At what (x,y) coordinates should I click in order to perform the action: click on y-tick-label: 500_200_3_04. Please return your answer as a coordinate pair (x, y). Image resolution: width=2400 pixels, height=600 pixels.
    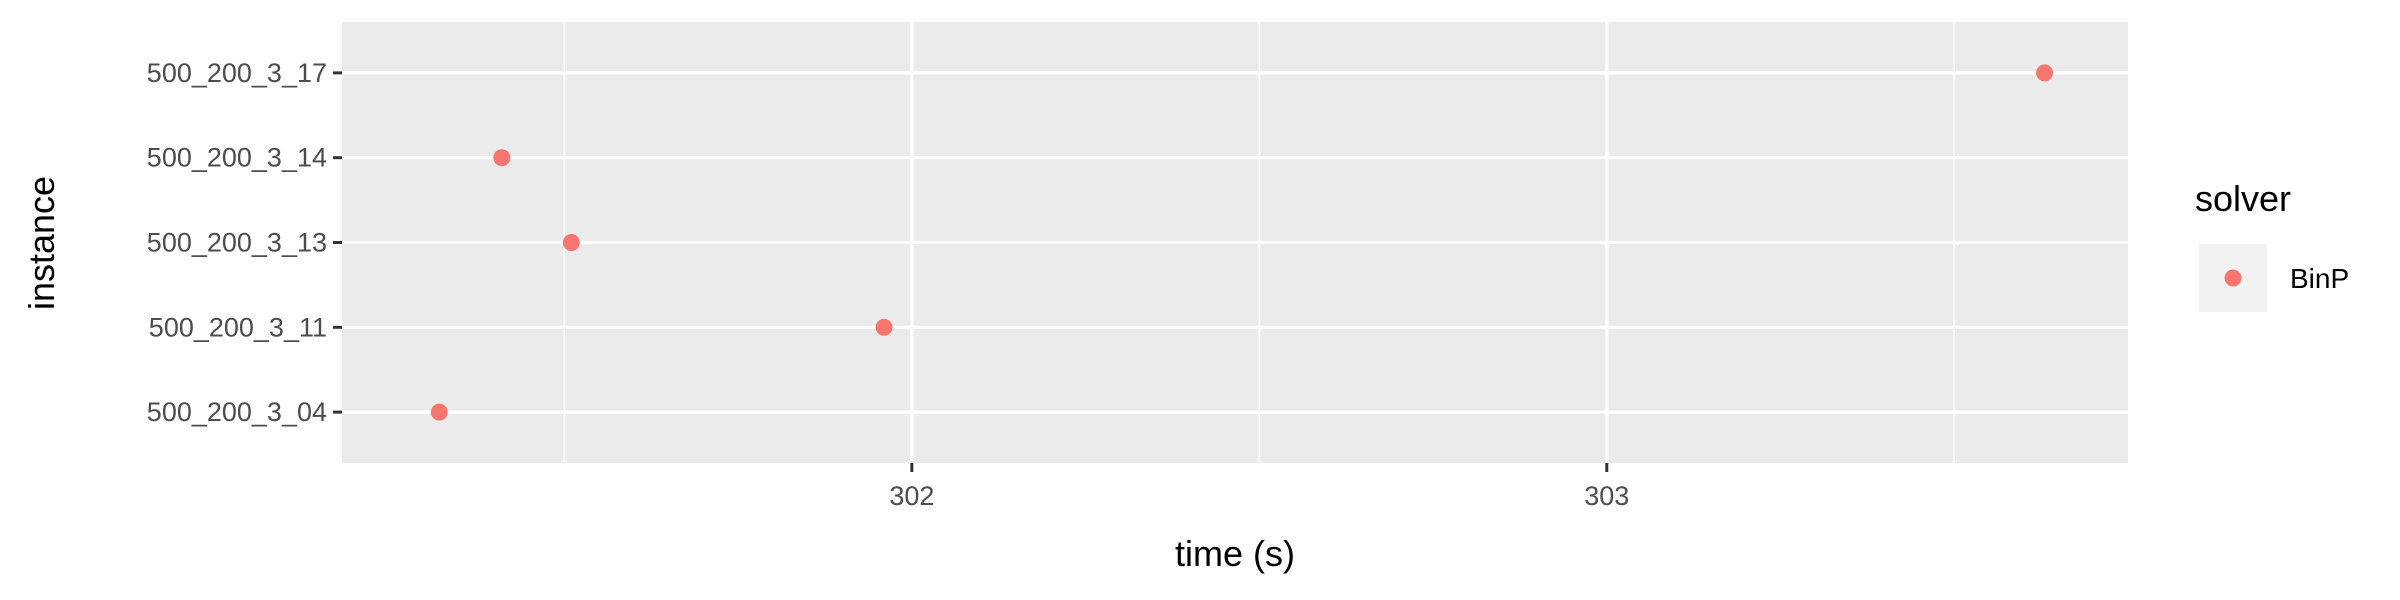
    Looking at the image, I should click on (237, 412).